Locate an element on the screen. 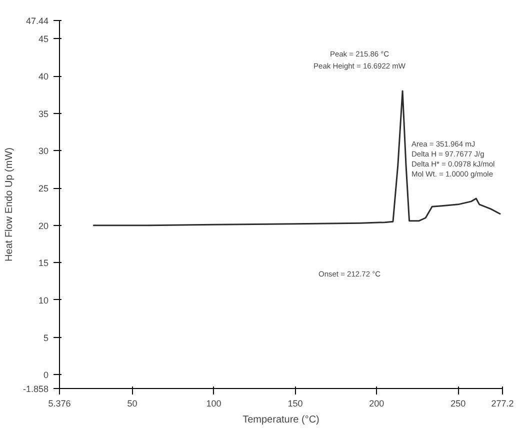 This screenshot has height=434, width=526. x-tick-label: 277.2 is located at coordinates (502, 403).